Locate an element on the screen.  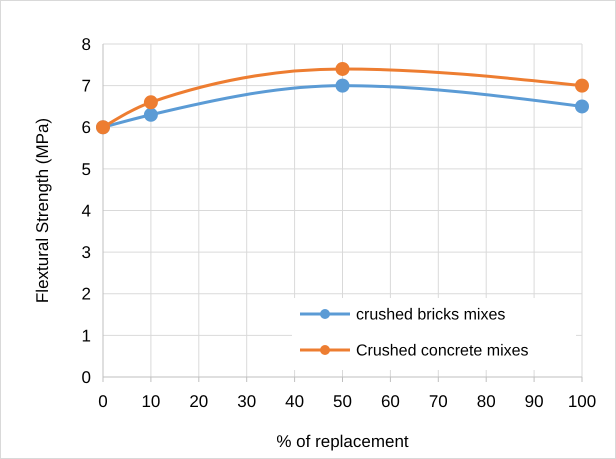
x-tick-label: 30 is located at coordinates (246, 401).